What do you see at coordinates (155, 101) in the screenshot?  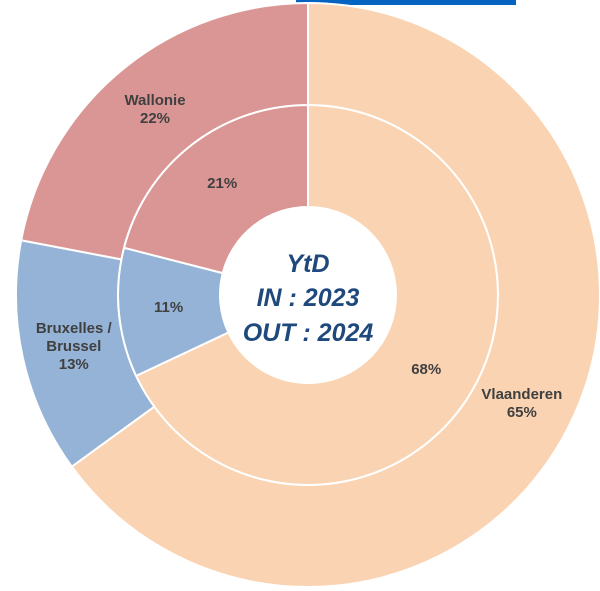 I see `category-label: Wallonie` at bounding box center [155, 101].